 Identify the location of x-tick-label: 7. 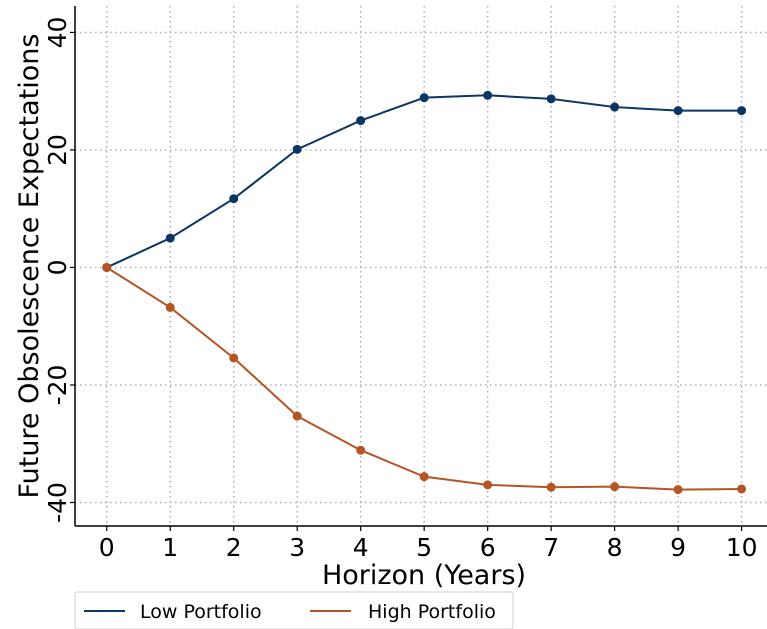
(551, 547).